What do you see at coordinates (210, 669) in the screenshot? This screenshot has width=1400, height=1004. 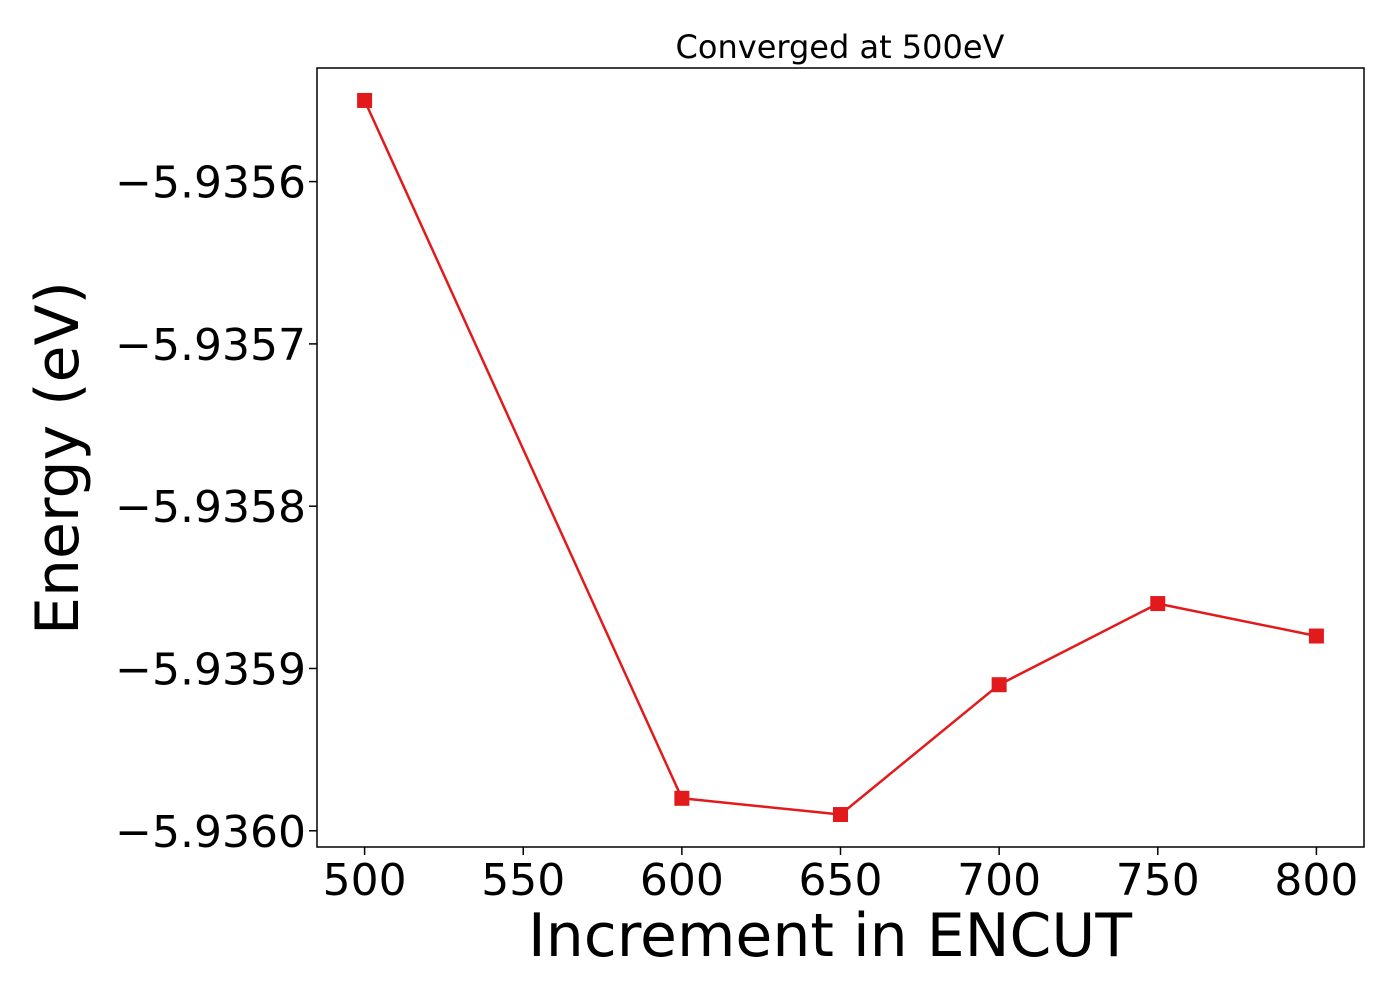 I see `y-tick-label: −5.9359` at bounding box center [210, 669].